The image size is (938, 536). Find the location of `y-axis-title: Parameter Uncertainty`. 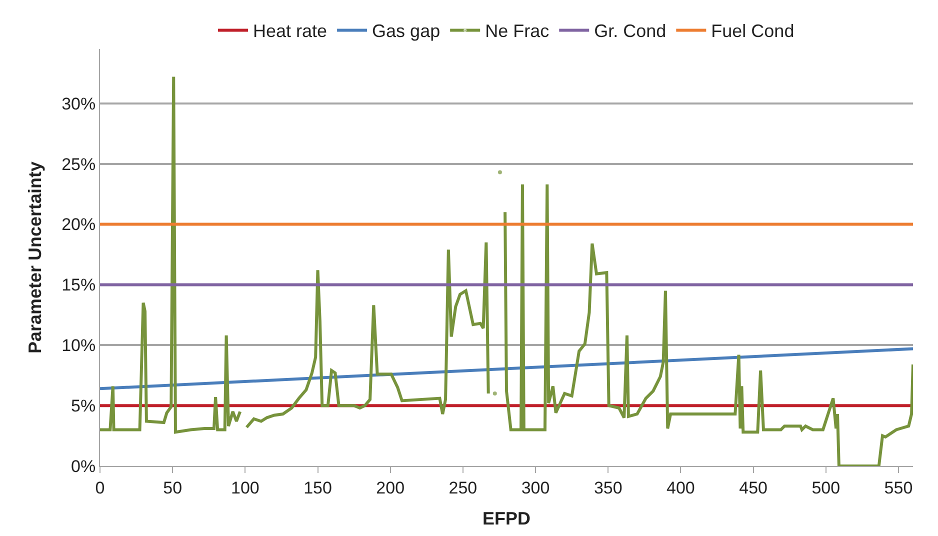

y-axis-title: Parameter Uncertainty is located at coordinates (34, 257).